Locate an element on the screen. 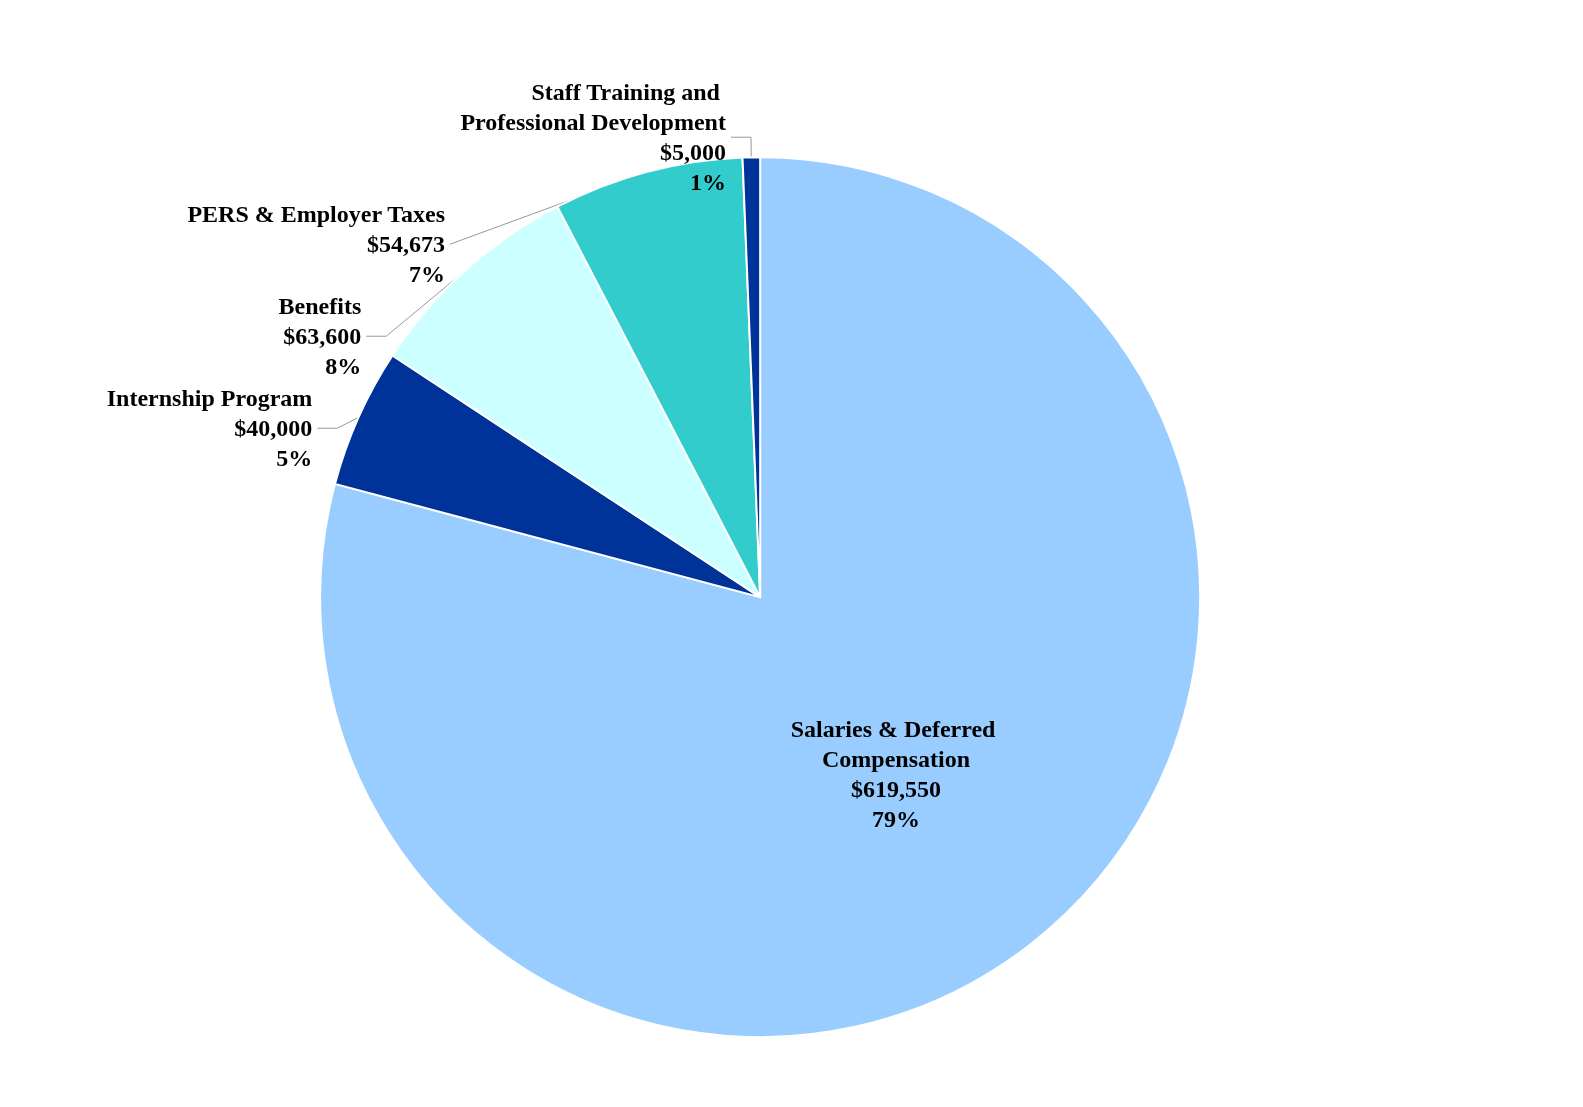  data-label: $63,600 8% is located at coordinates (322, 351).